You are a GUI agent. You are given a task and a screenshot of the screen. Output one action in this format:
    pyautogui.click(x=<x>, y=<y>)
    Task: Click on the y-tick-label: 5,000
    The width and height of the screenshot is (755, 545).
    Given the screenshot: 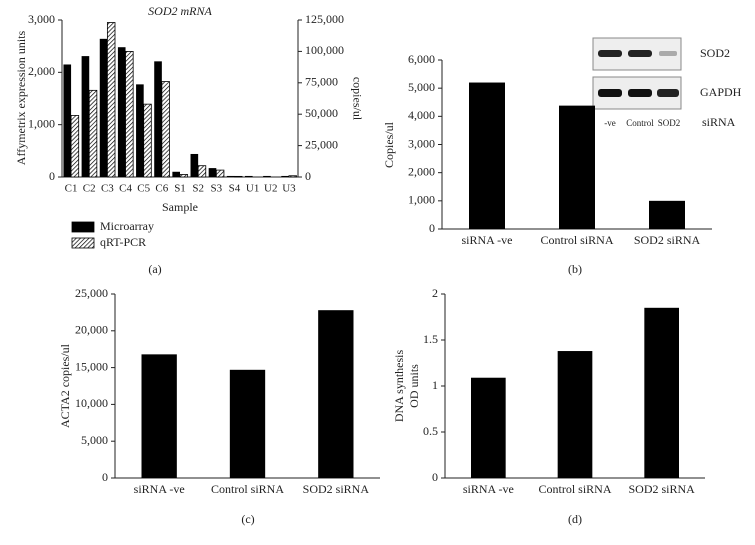 What is the action you would take?
    pyautogui.click(x=94, y=440)
    